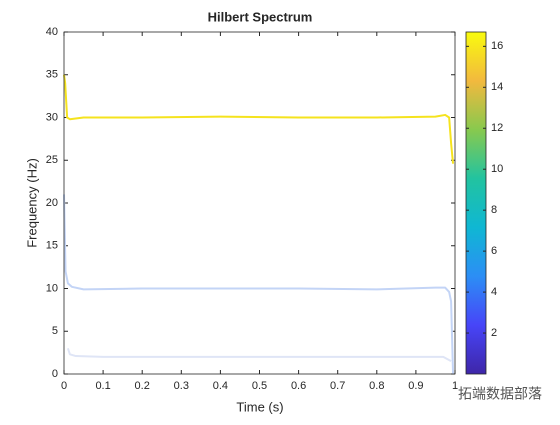  Describe the element at coordinates (55, 331) in the screenshot. I see `y-tick-label: 5` at that location.